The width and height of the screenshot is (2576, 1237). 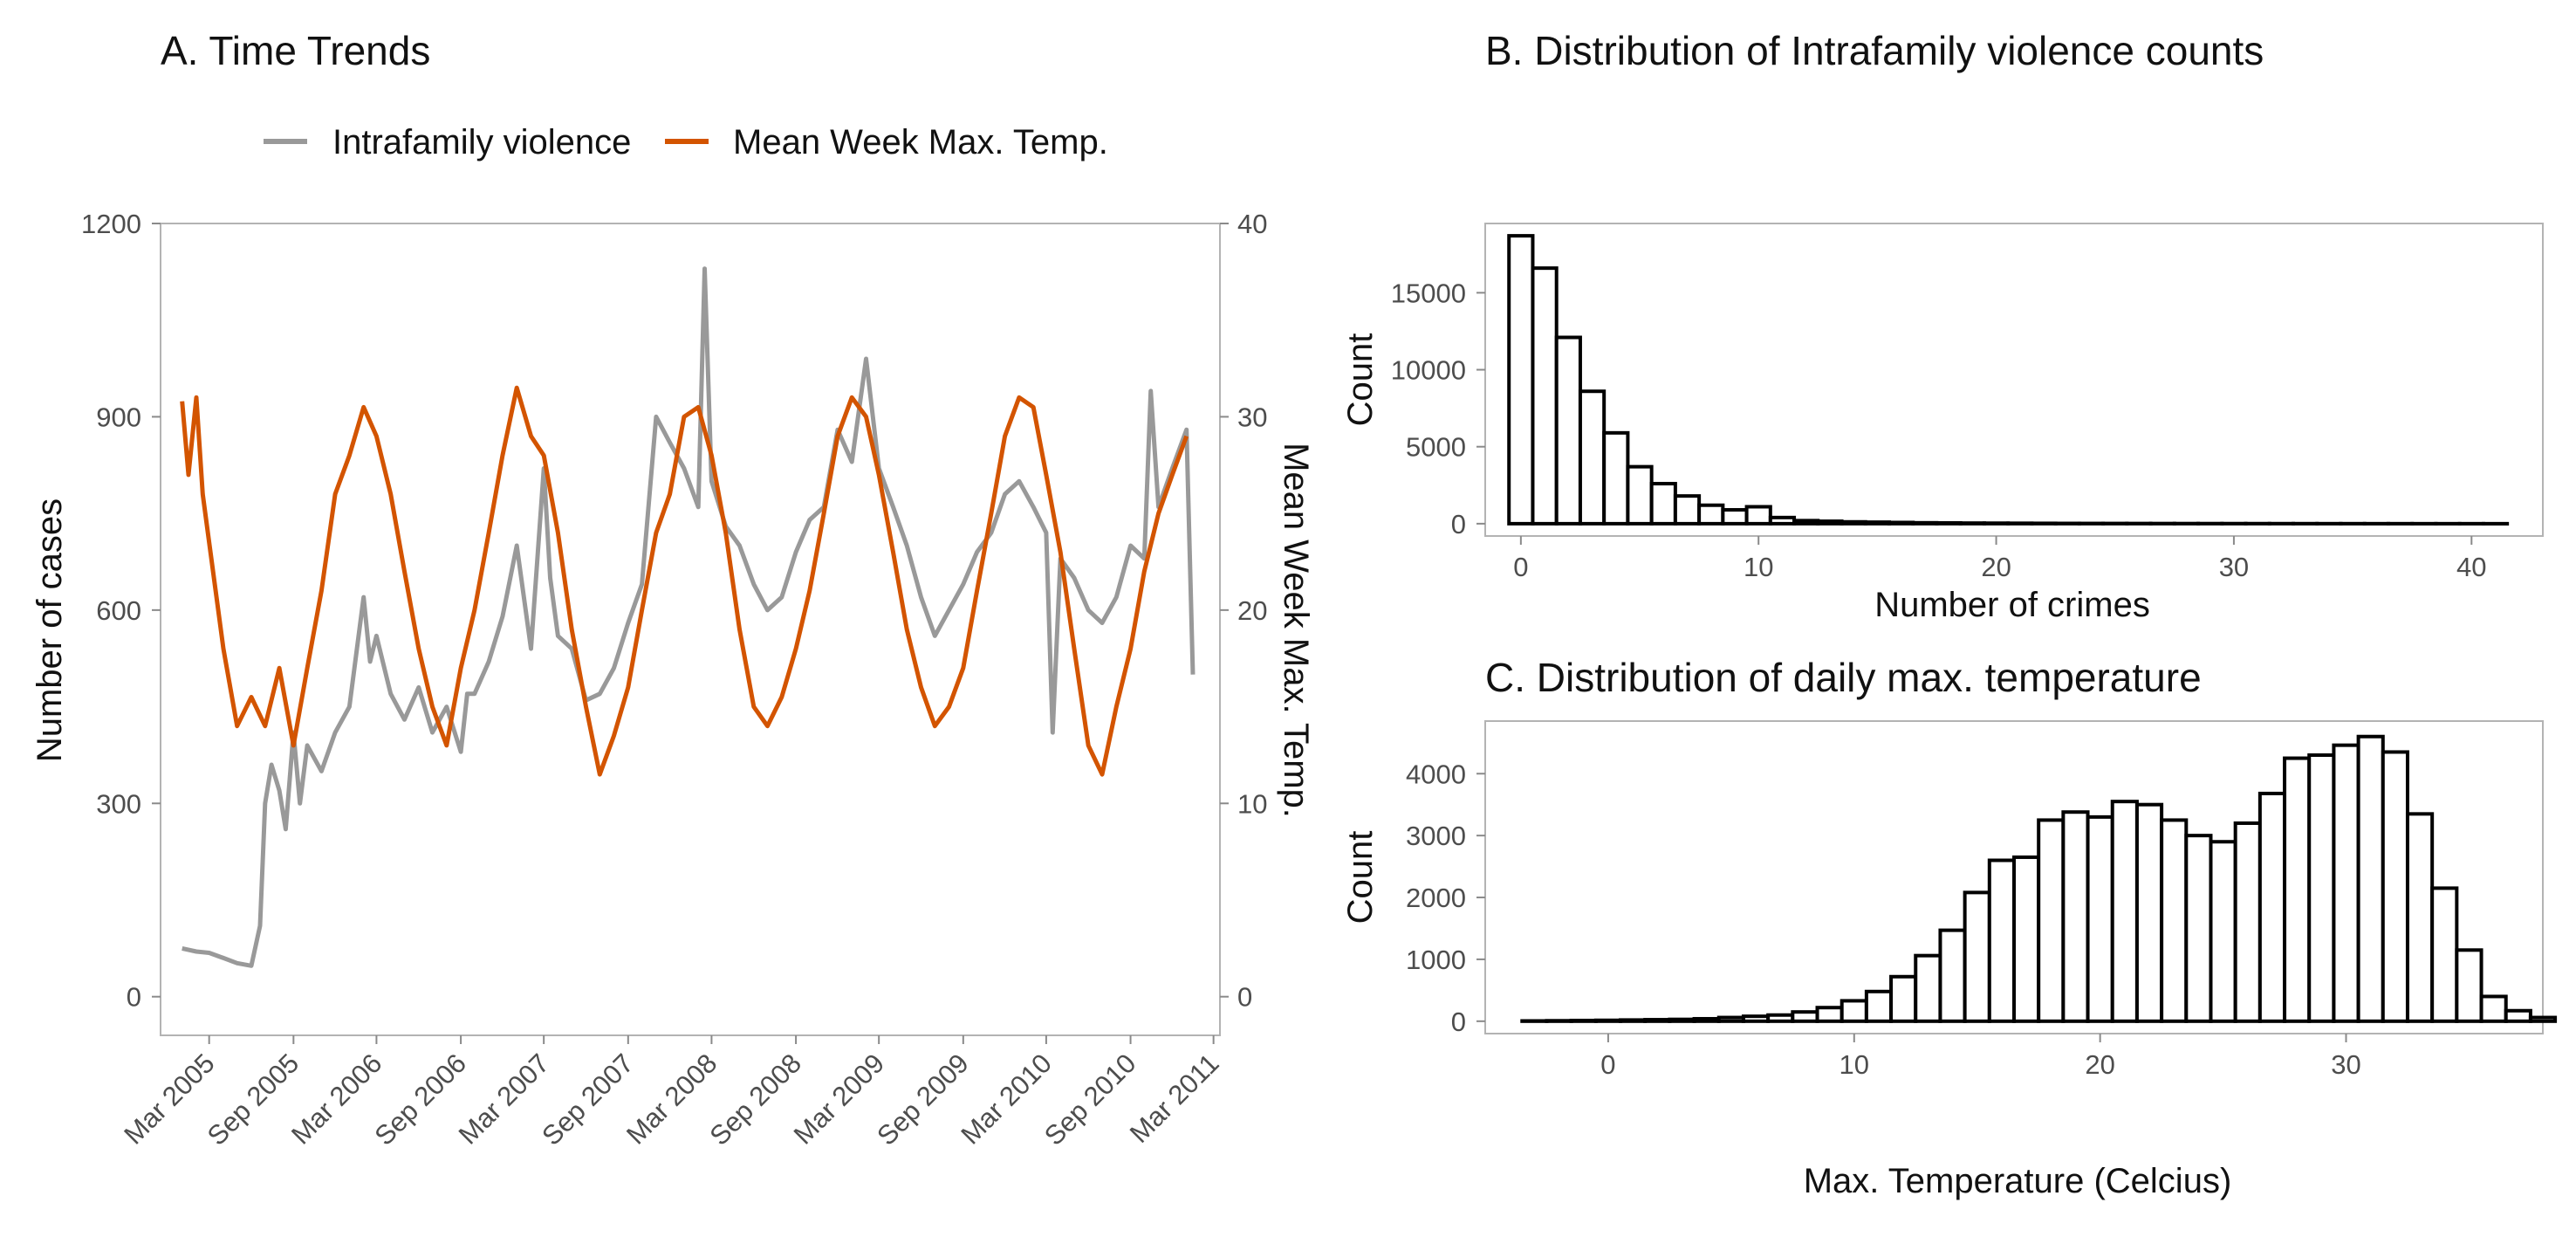 I want to click on x-tick-label: Mar 2011, so click(x=1174, y=1098).